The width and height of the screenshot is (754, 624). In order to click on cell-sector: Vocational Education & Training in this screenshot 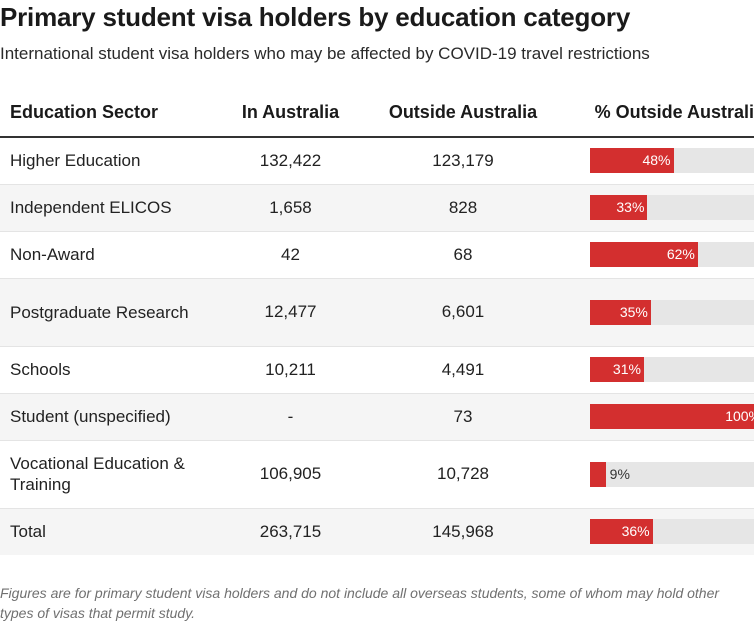, I will do `click(112, 474)`.